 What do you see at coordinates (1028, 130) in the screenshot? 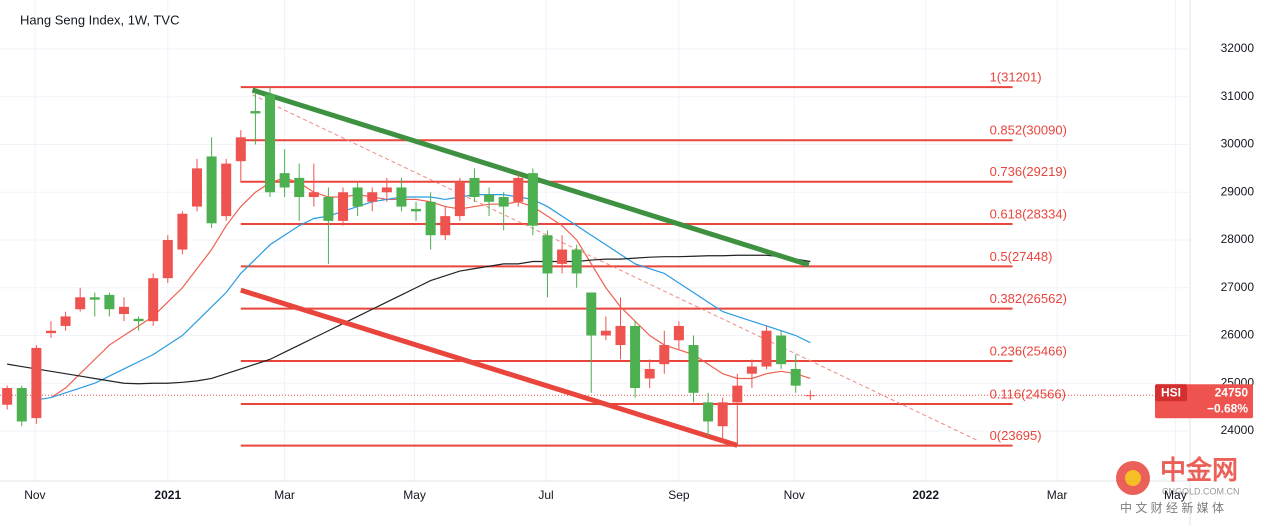
I see `fib-label: 0.852(30090)` at bounding box center [1028, 130].